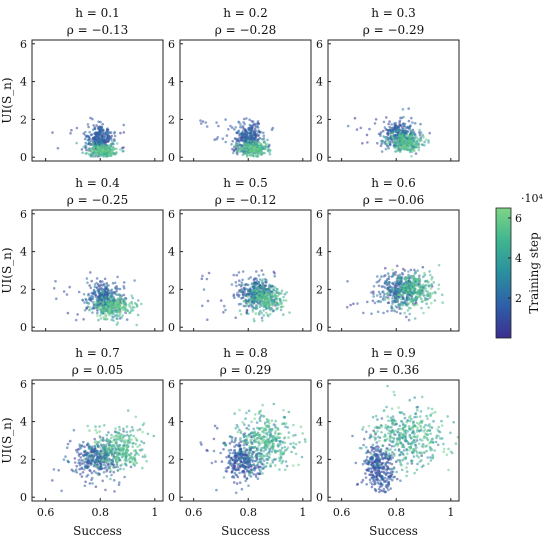 Image resolution: width=550 pixels, height=544 pixels. Describe the element at coordinates (154, 512) in the screenshot. I see `x-tick-label: 1` at that location.